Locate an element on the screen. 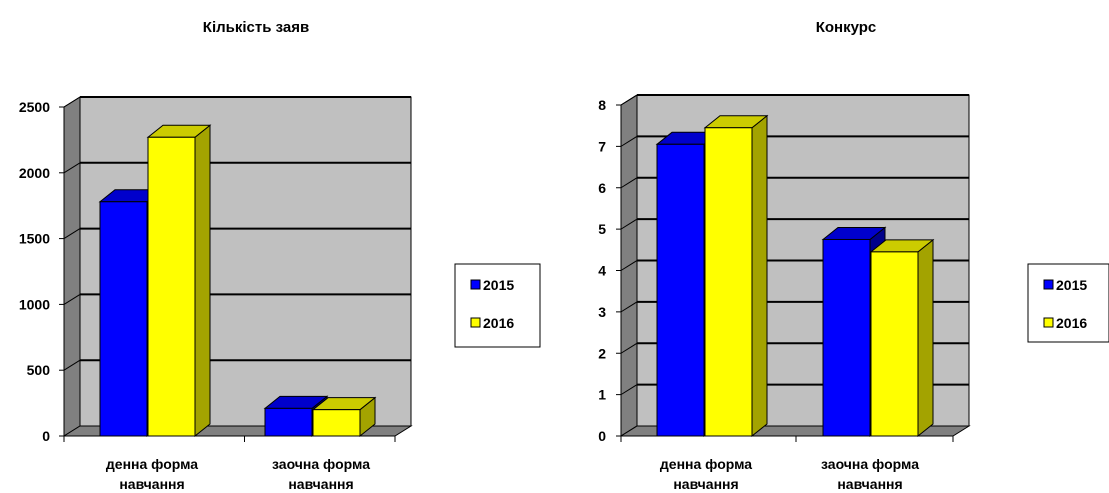  chart-title: Конкурс is located at coordinates (846, 27).